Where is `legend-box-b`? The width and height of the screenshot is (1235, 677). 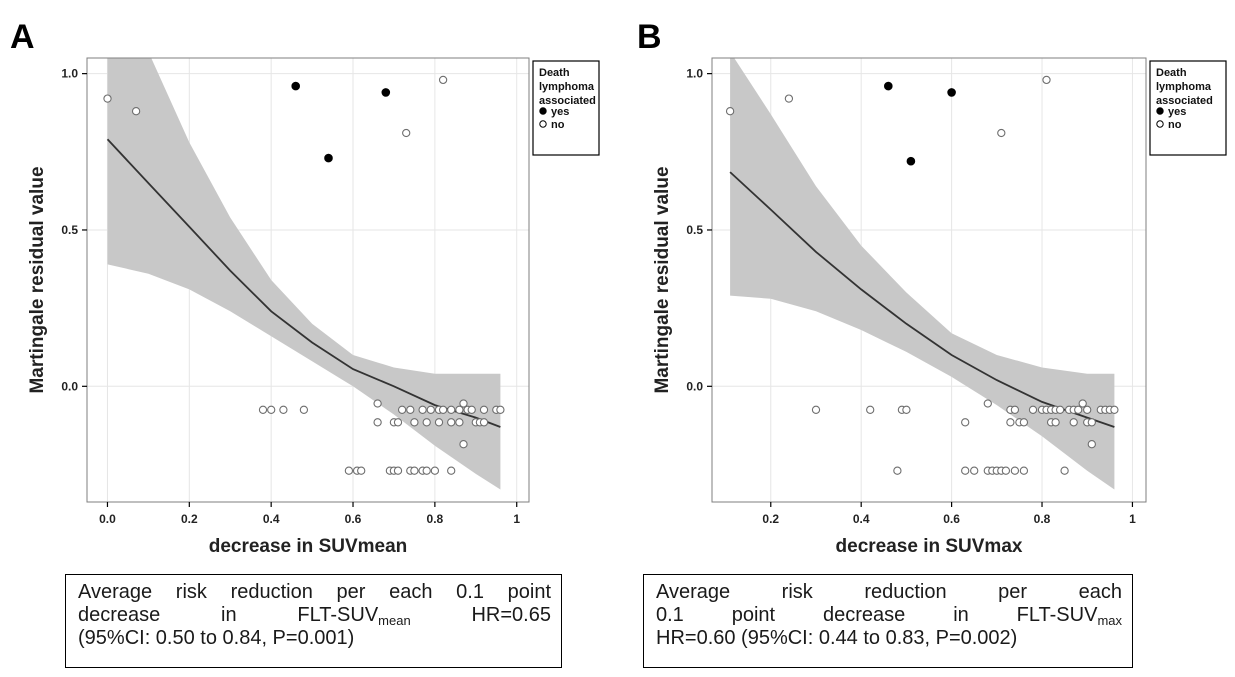 legend-box-b is located at coordinates (1188, 108).